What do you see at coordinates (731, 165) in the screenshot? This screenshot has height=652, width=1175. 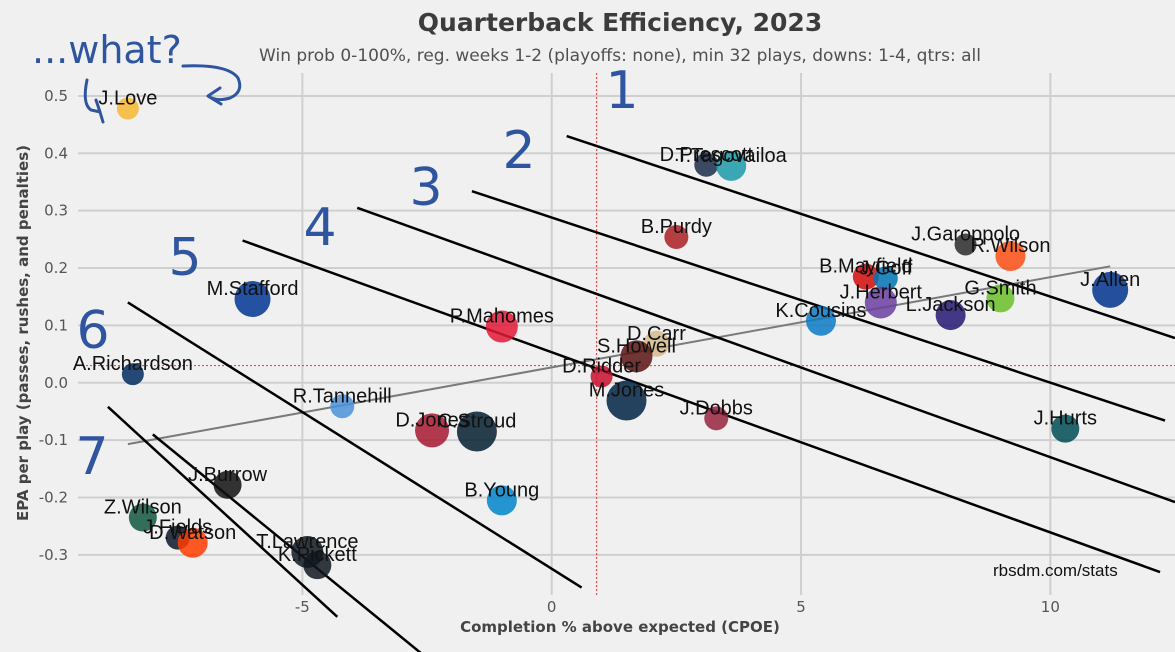 I see `point-t-tagovailoa` at bounding box center [731, 165].